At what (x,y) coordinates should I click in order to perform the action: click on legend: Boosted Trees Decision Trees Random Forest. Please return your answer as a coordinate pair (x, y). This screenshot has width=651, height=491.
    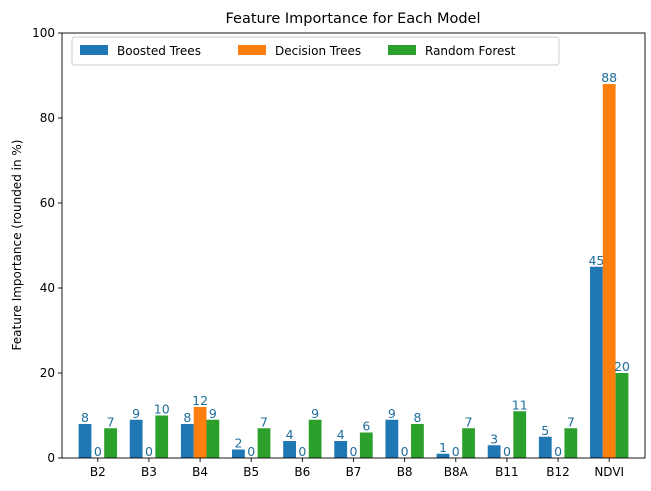
    Looking at the image, I should click on (315, 51).